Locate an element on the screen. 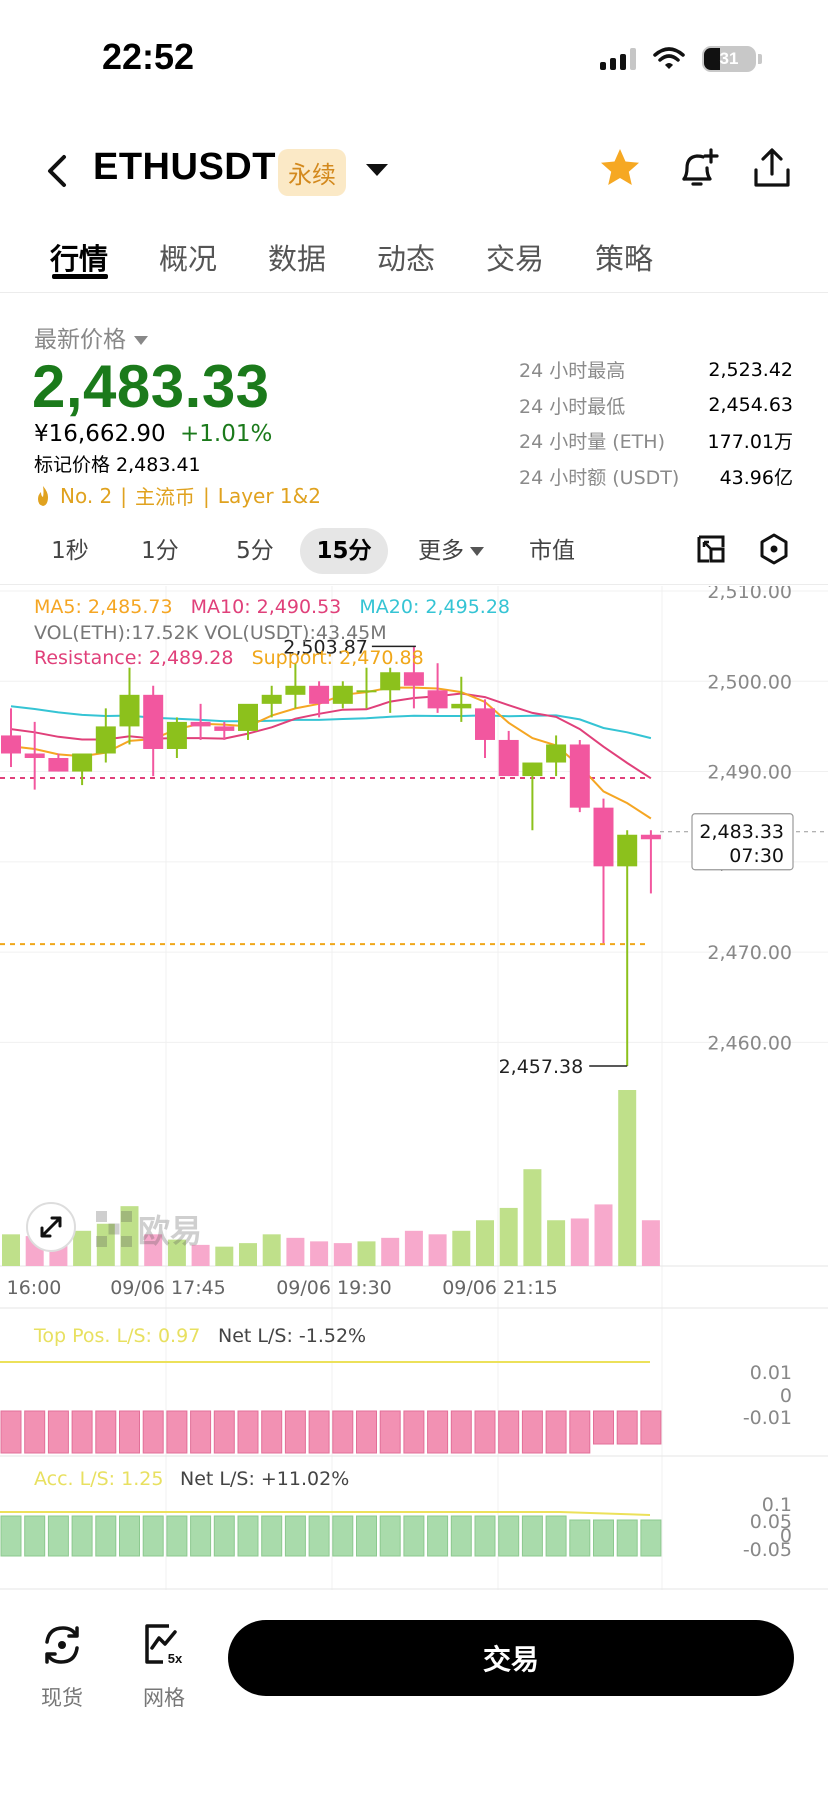 Image resolution: width=828 pixels, height=1796 pixels. high-price-annotation: 2,503.87 is located at coordinates (325, 647).